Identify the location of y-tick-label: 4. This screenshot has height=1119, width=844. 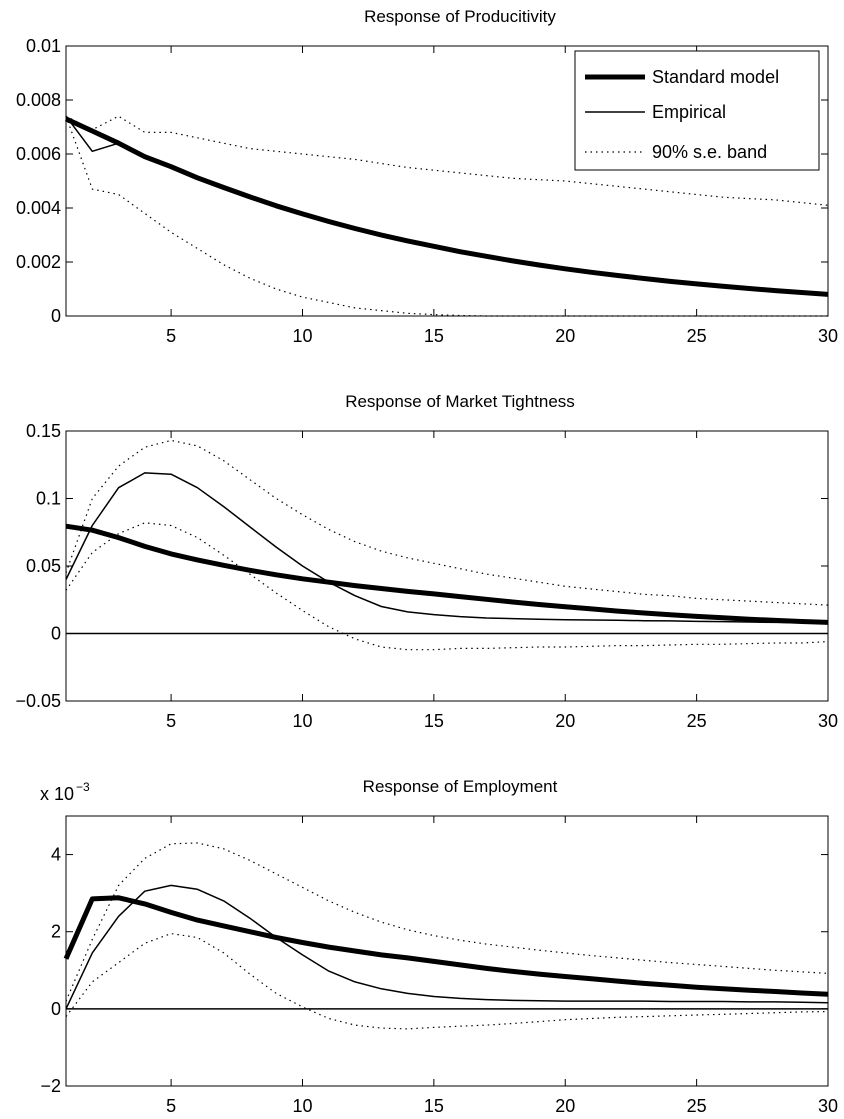
(56, 855).